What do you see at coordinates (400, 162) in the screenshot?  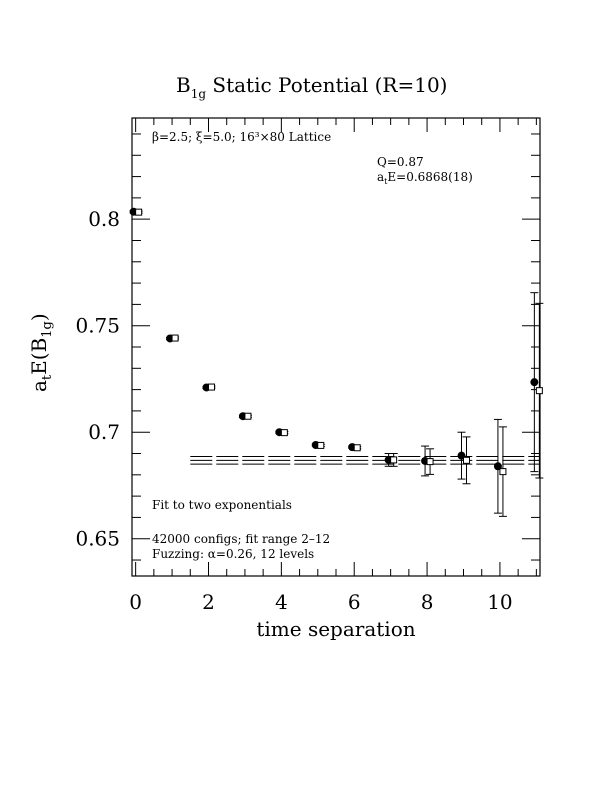 I see `q-annotation: Q=0.87` at bounding box center [400, 162].